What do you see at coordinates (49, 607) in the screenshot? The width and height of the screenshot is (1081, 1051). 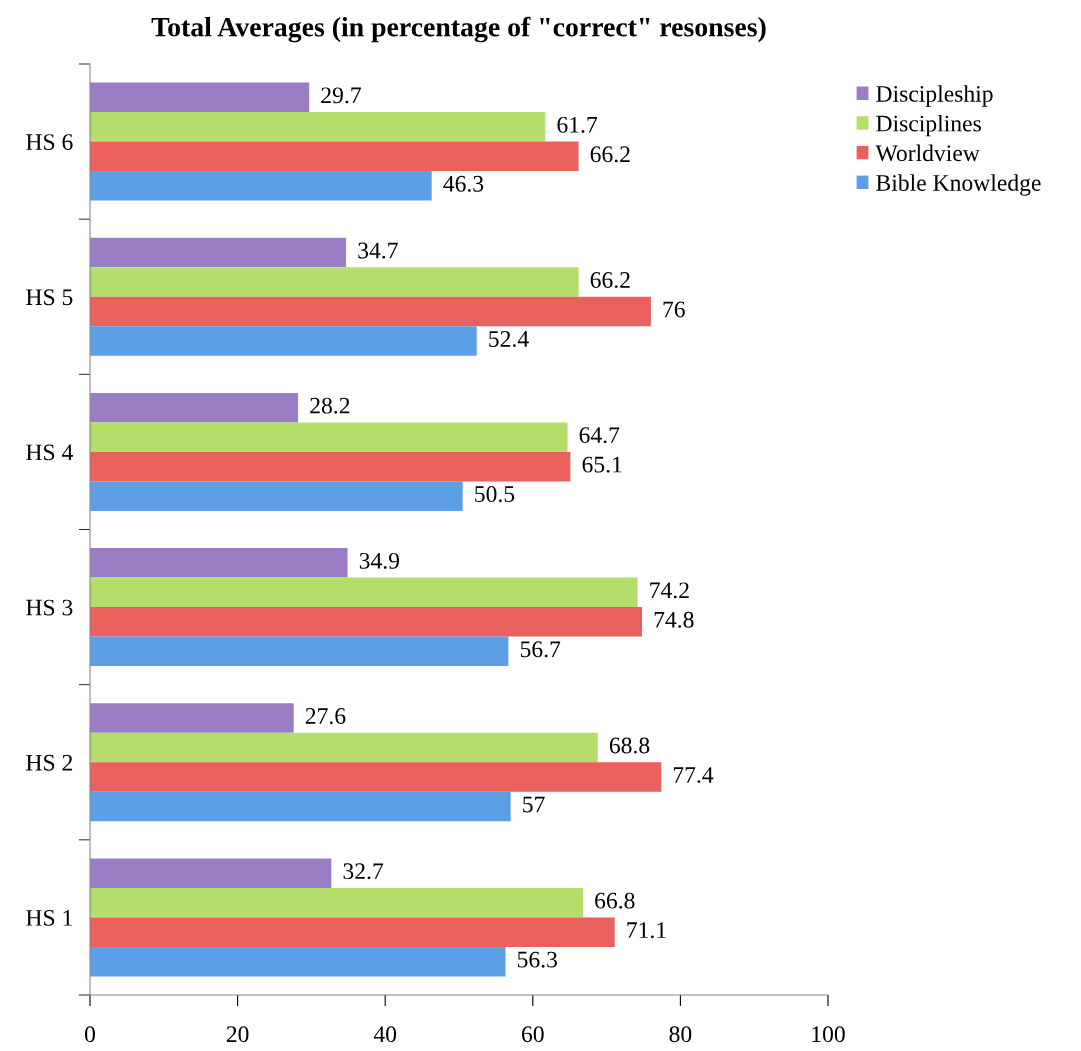 I see `y-tick-label: HS 3` at bounding box center [49, 607].